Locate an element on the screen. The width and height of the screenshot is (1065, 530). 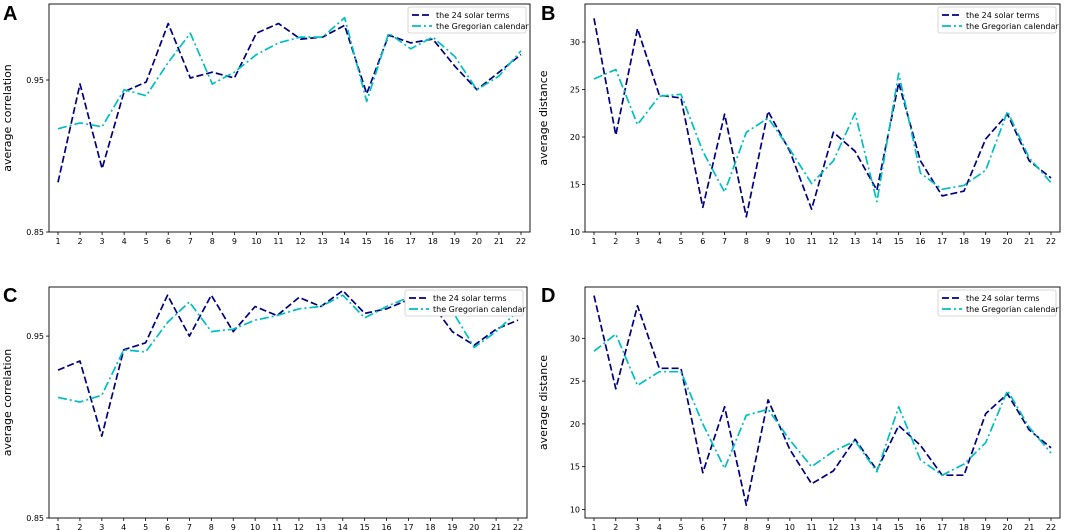
panel-d-xtick-label: 19 is located at coordinates (986, 526).